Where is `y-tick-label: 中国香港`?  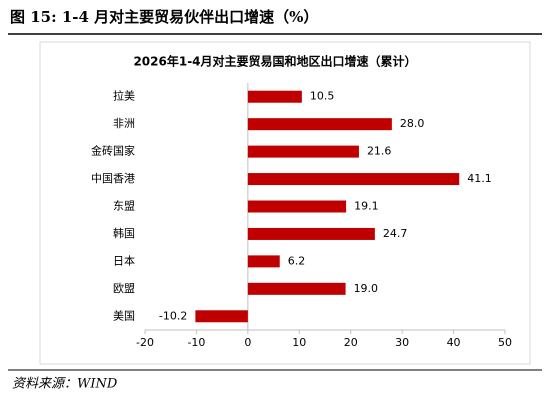
y-tick-label: 中国香港 is located at coordinates (113, 178).